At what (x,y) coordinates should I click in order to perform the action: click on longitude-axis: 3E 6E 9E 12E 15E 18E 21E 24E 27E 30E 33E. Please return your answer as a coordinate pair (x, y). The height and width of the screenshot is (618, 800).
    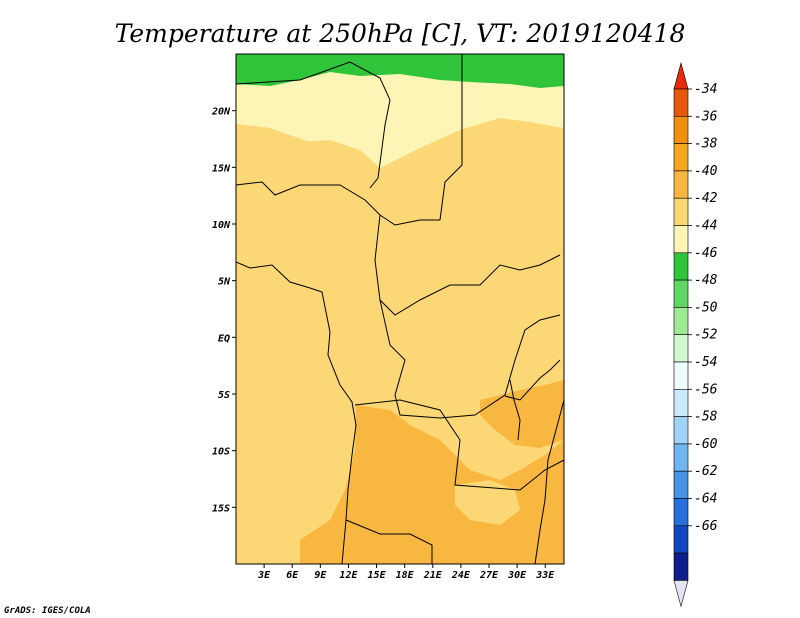
    Looking at the image, I should click on (406, 572).